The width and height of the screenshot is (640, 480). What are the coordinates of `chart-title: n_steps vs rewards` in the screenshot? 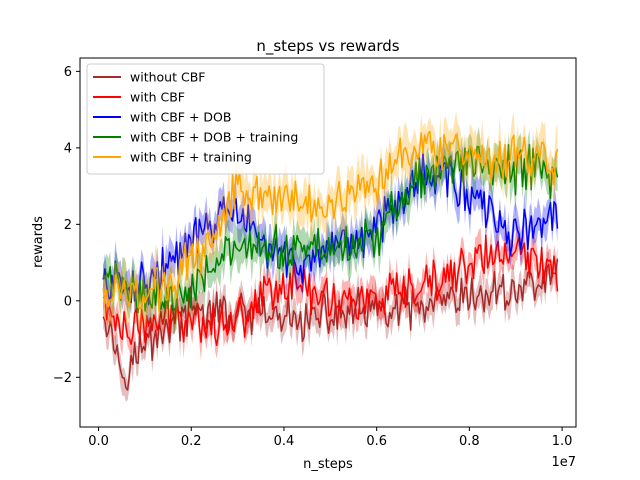 It's located at (327, 46).